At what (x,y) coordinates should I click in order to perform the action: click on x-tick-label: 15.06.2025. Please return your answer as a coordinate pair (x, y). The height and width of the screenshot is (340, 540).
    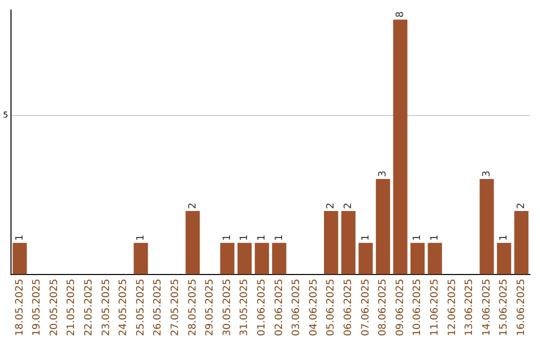
    Looking at the image, I should click on (504, 307).